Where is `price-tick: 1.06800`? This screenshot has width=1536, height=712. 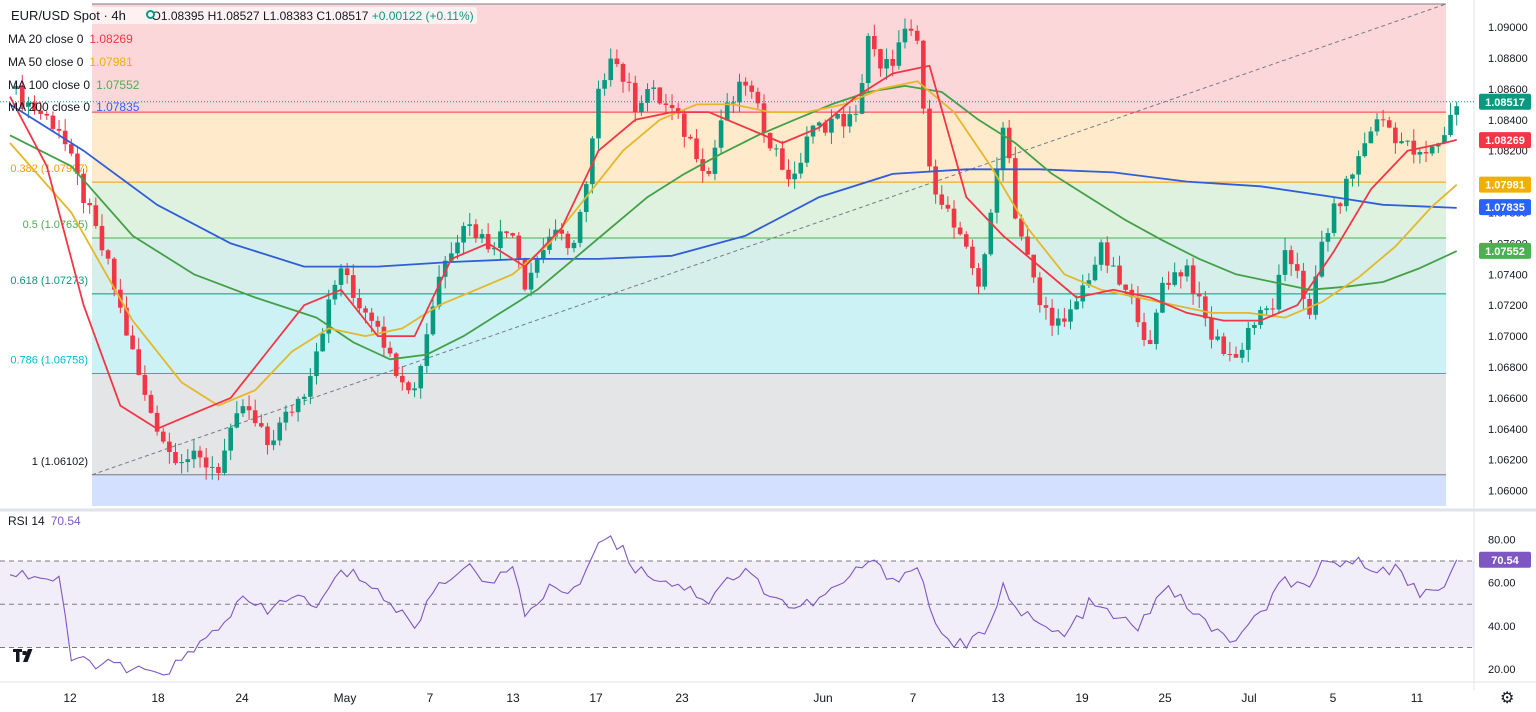 price-tick: 1.06800 is located at coordinates (1508, 368).